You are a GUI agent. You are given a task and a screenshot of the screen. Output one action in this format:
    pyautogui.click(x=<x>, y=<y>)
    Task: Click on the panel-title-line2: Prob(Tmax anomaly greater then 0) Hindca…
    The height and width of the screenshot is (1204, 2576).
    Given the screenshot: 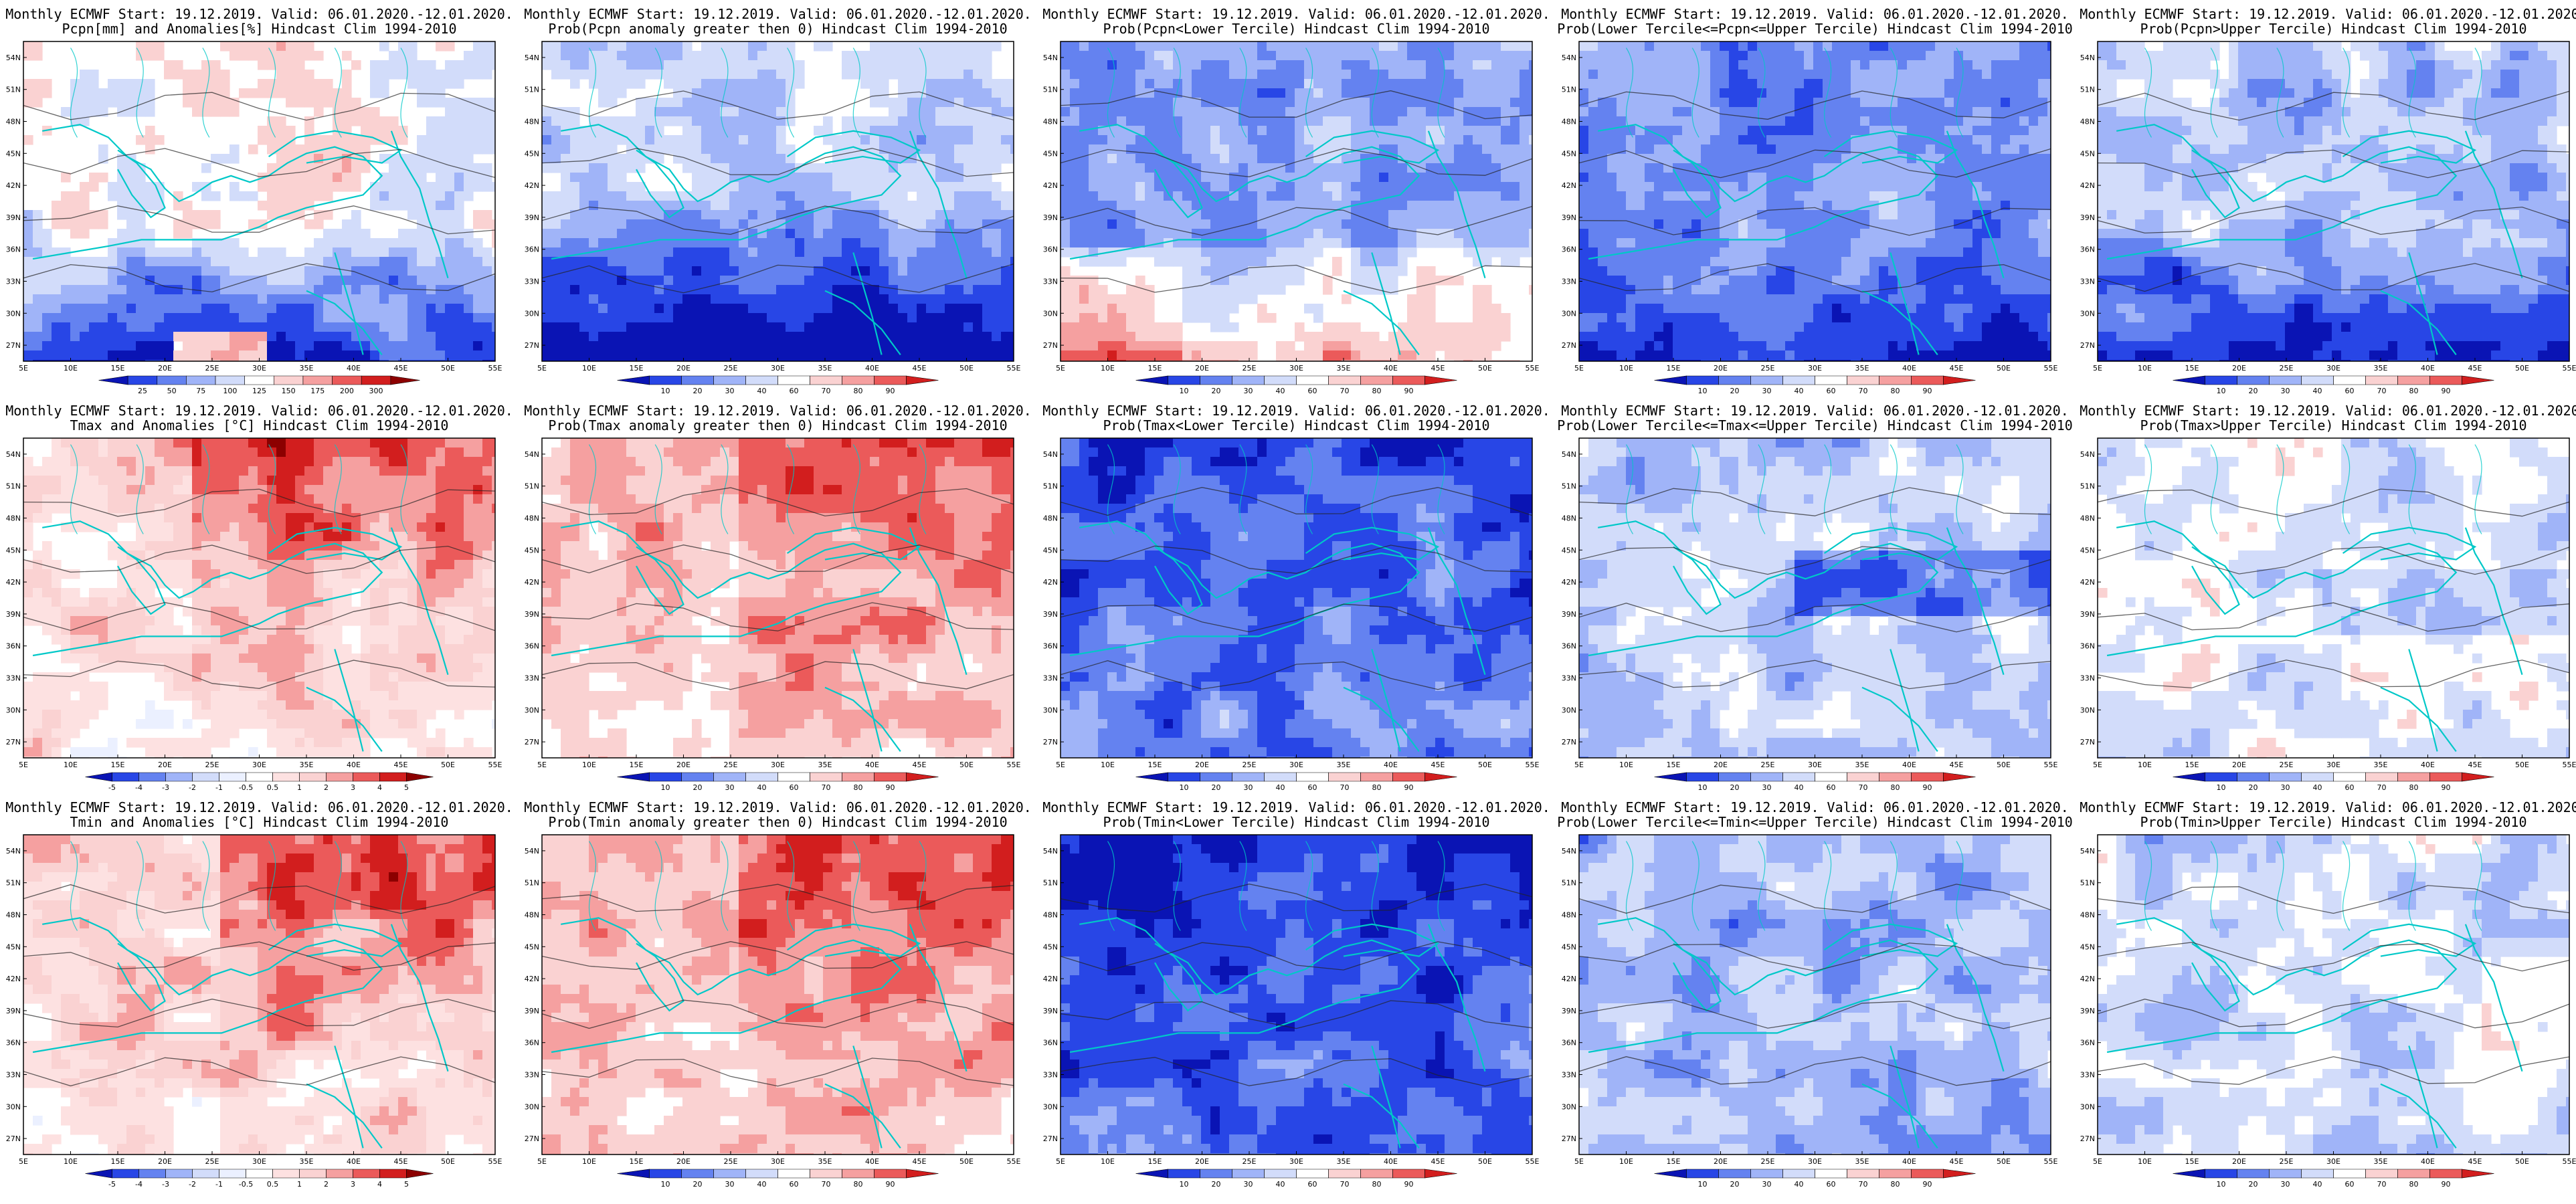 What is the action you would take?
    pyautogui.click(x=777, y=425)
    